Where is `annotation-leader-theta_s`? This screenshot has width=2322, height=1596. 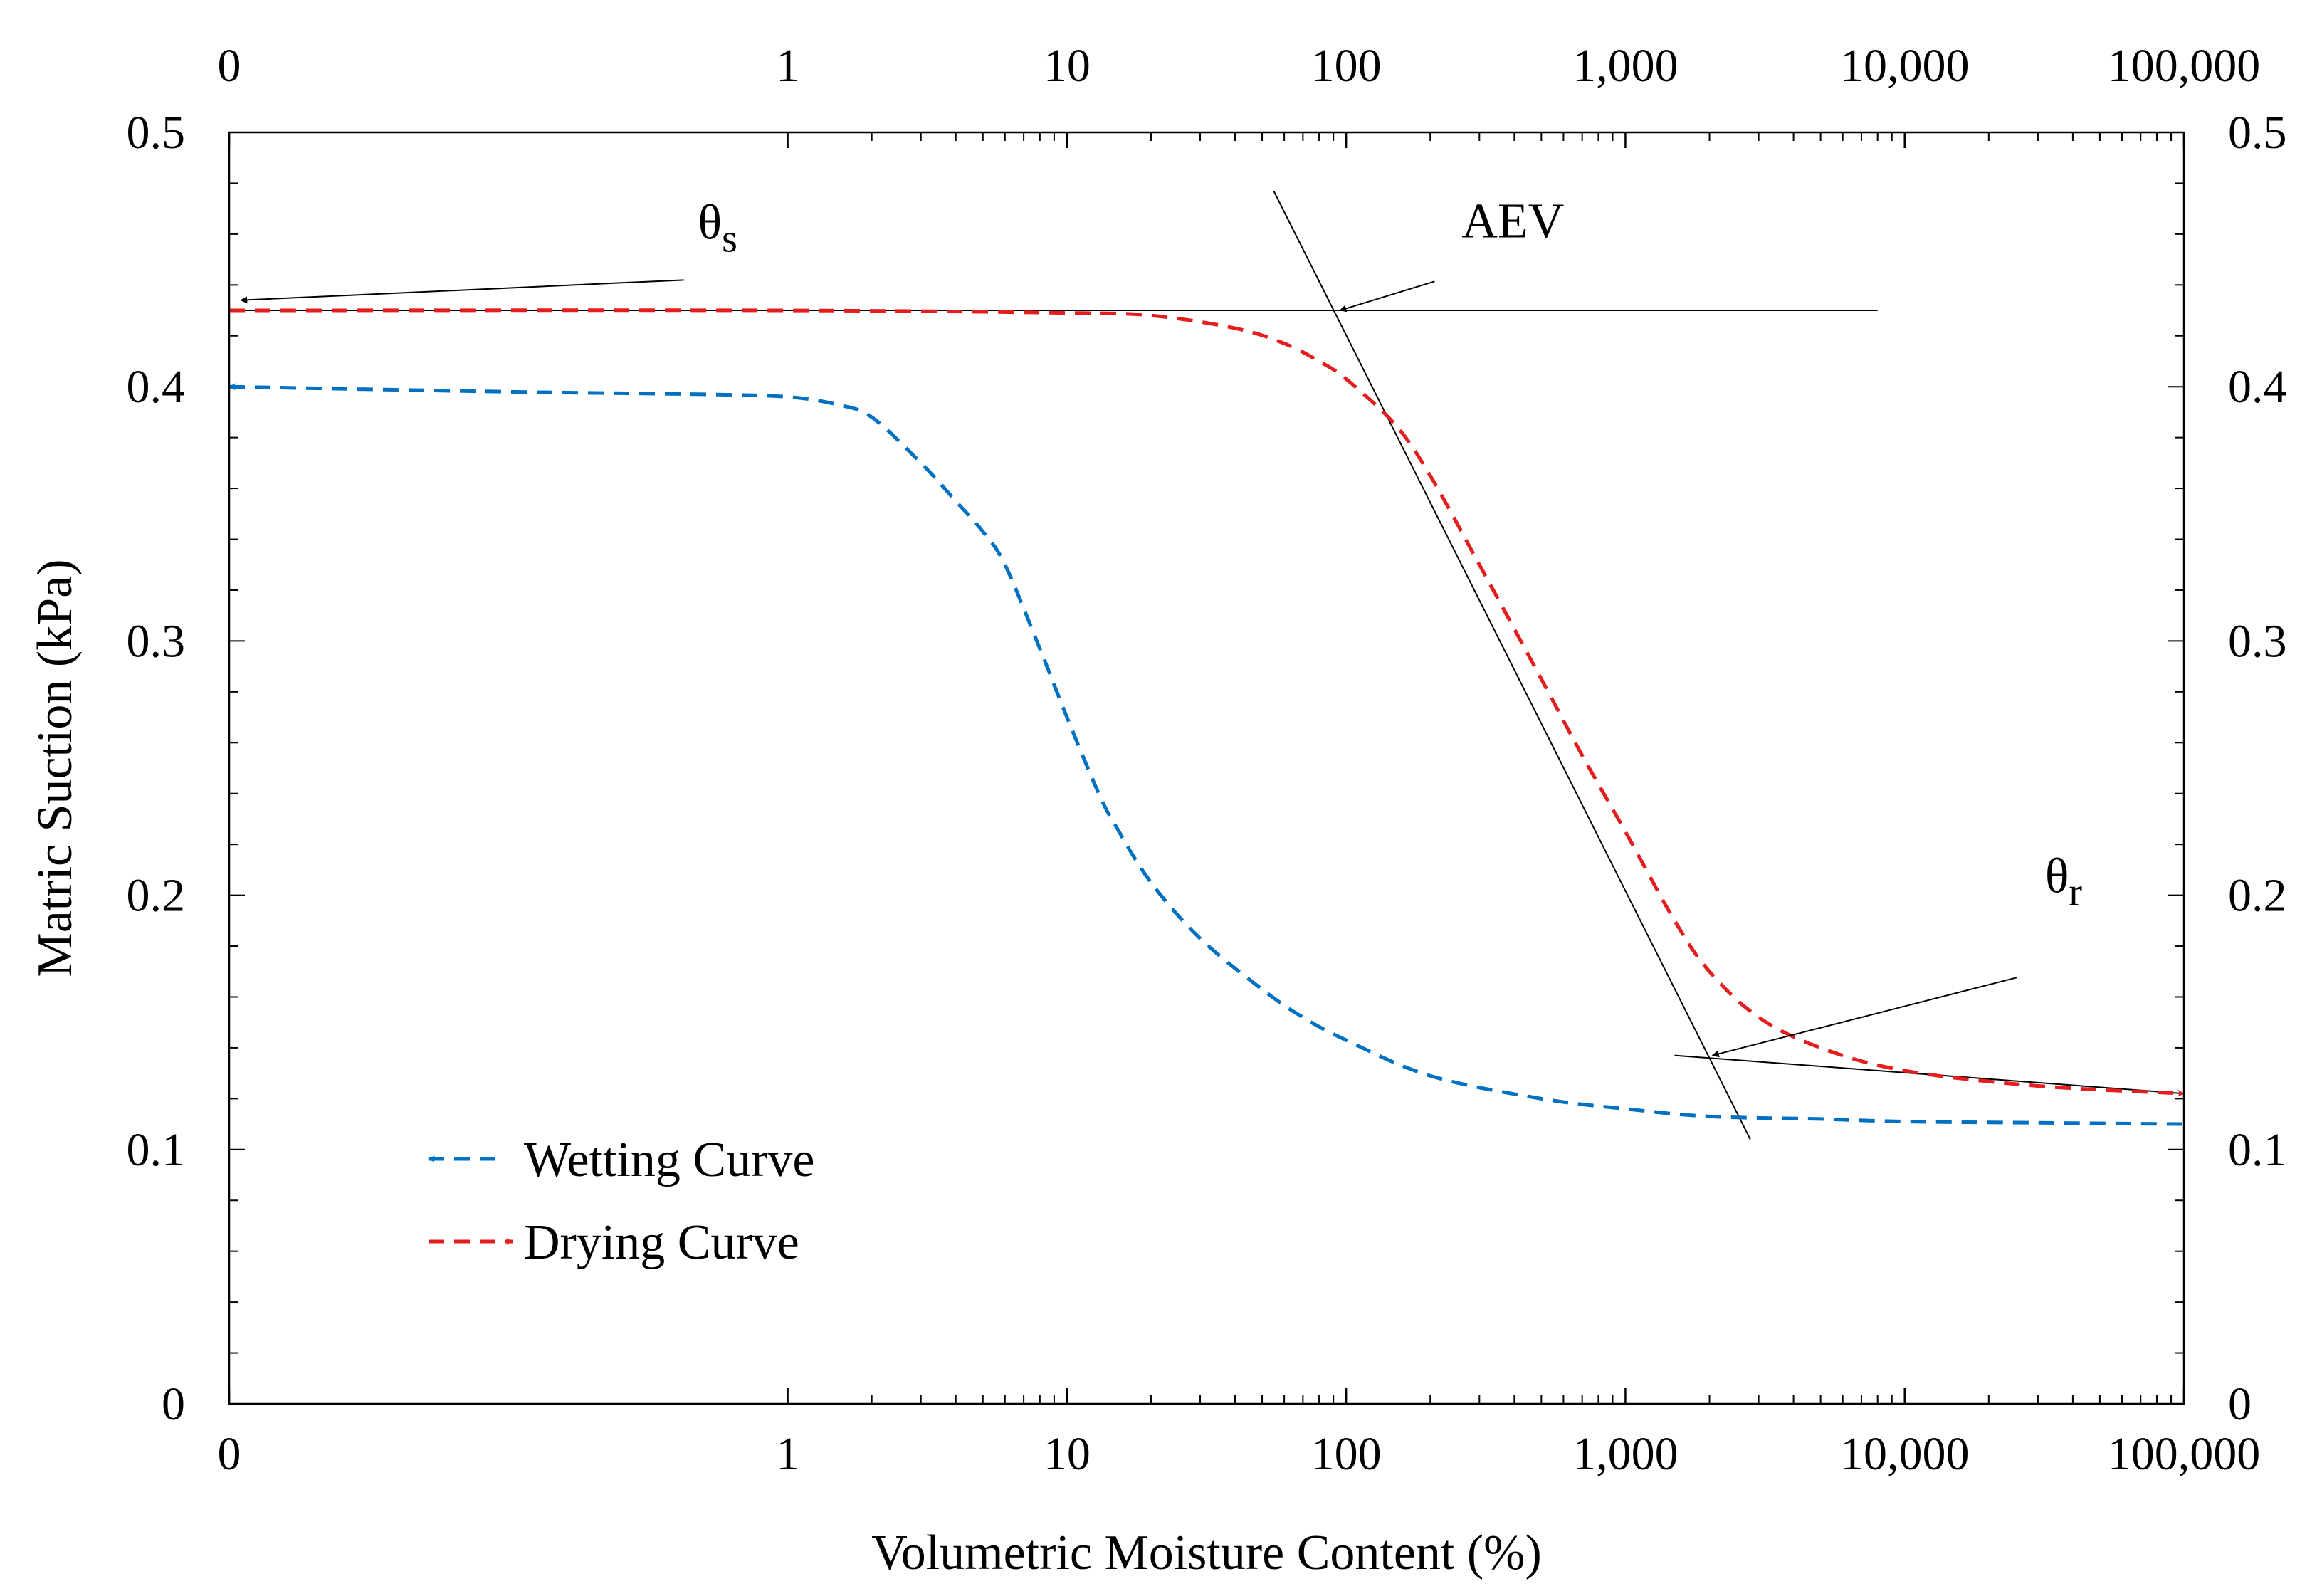
annotation-leader-theta_s is located at coordinates (462, 291).